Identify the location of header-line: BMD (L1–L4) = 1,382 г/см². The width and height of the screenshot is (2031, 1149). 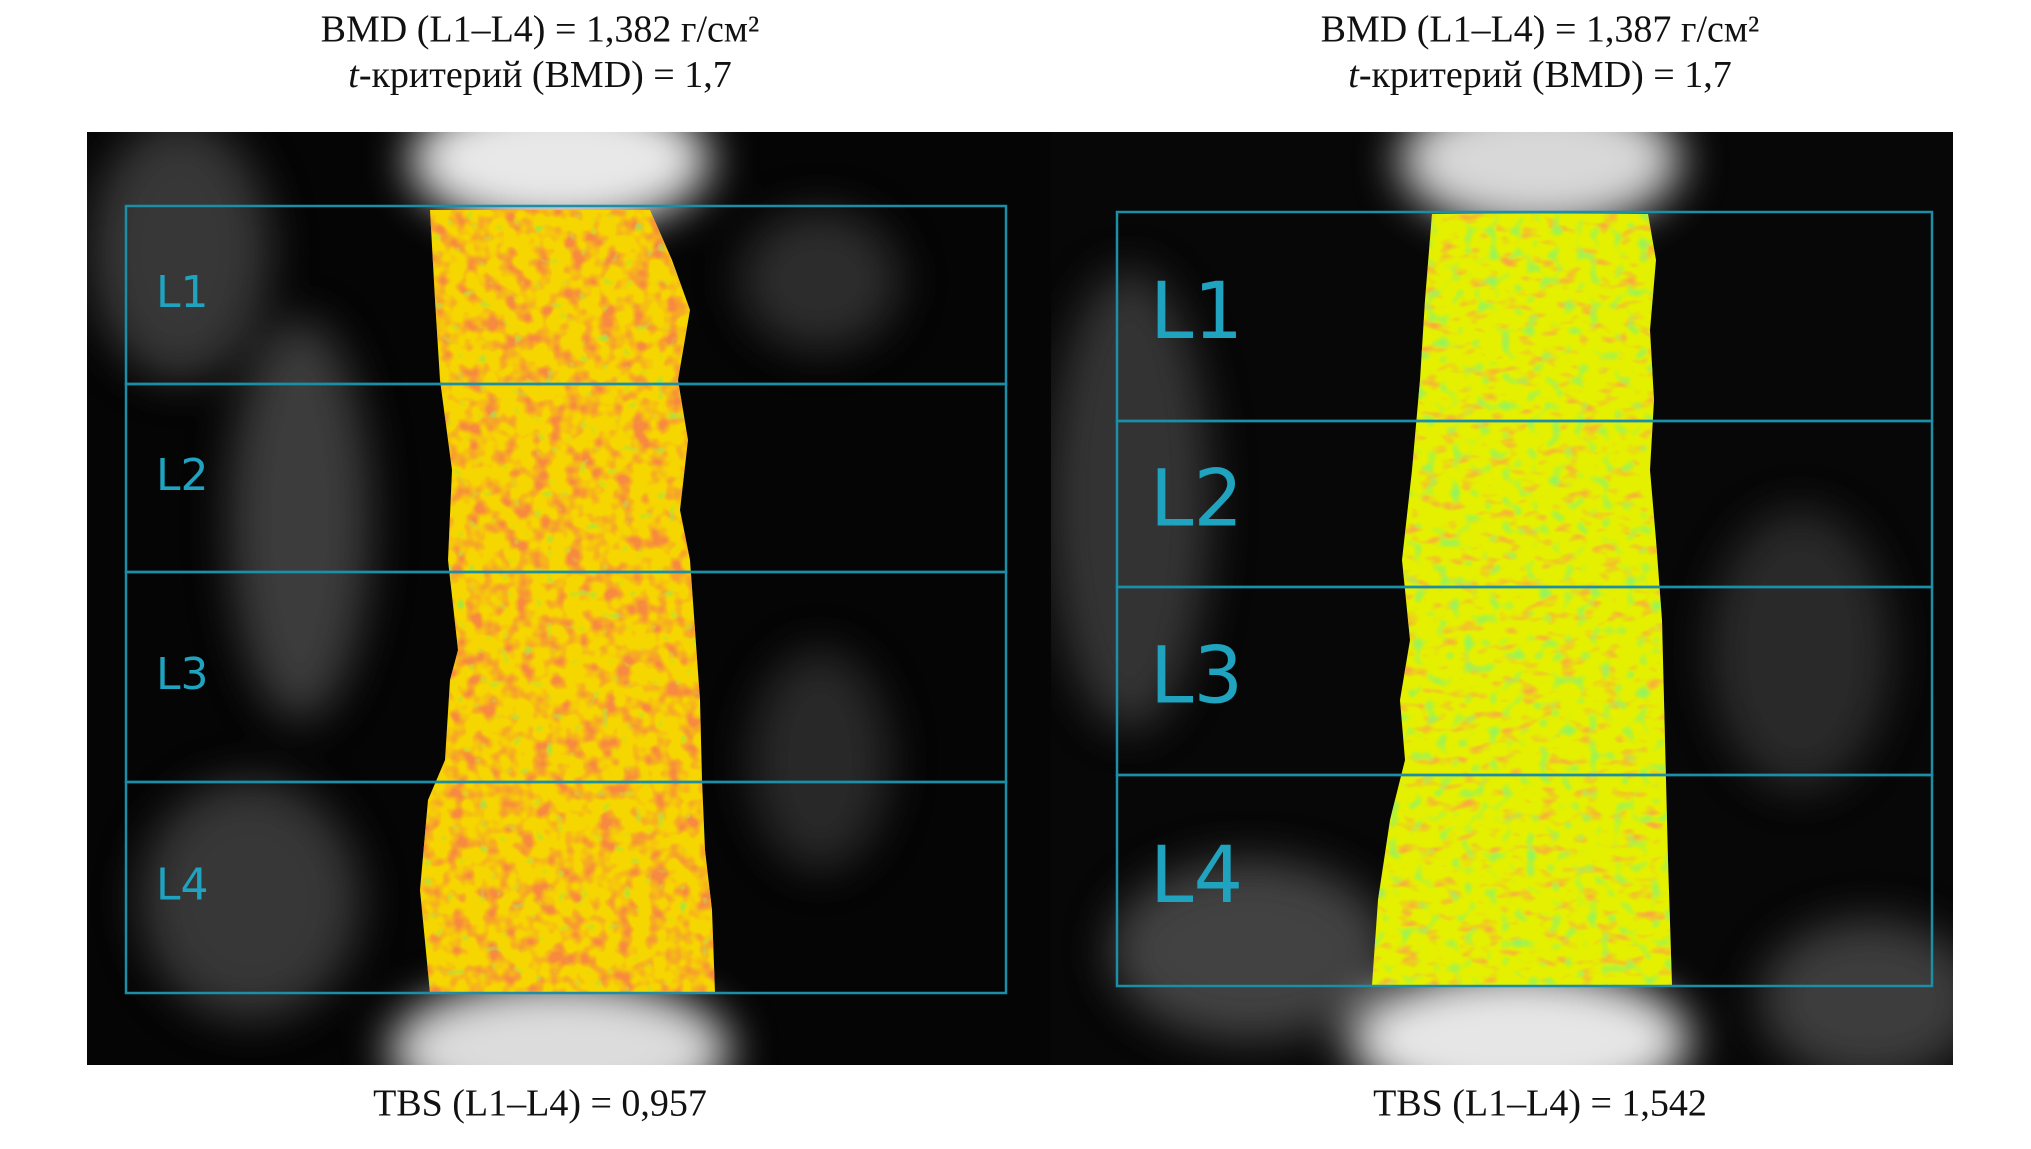
(540, 30).